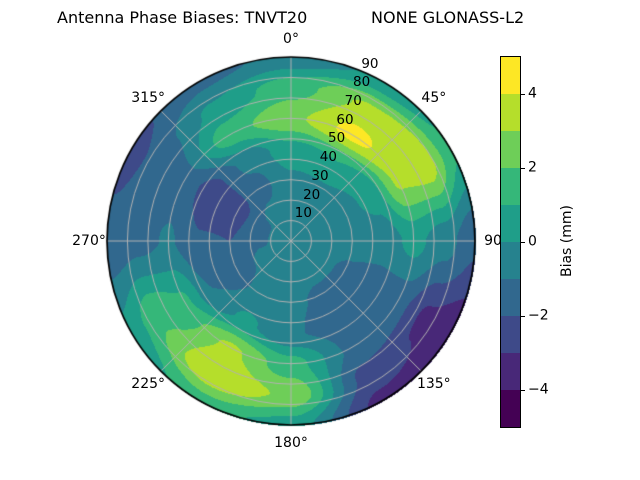  What do you see at coordinates (182, 17) in the screenshot?
I see `figure-title-left: Antenna Phase Biases: TNVT20` at bounding box center [182, 17].